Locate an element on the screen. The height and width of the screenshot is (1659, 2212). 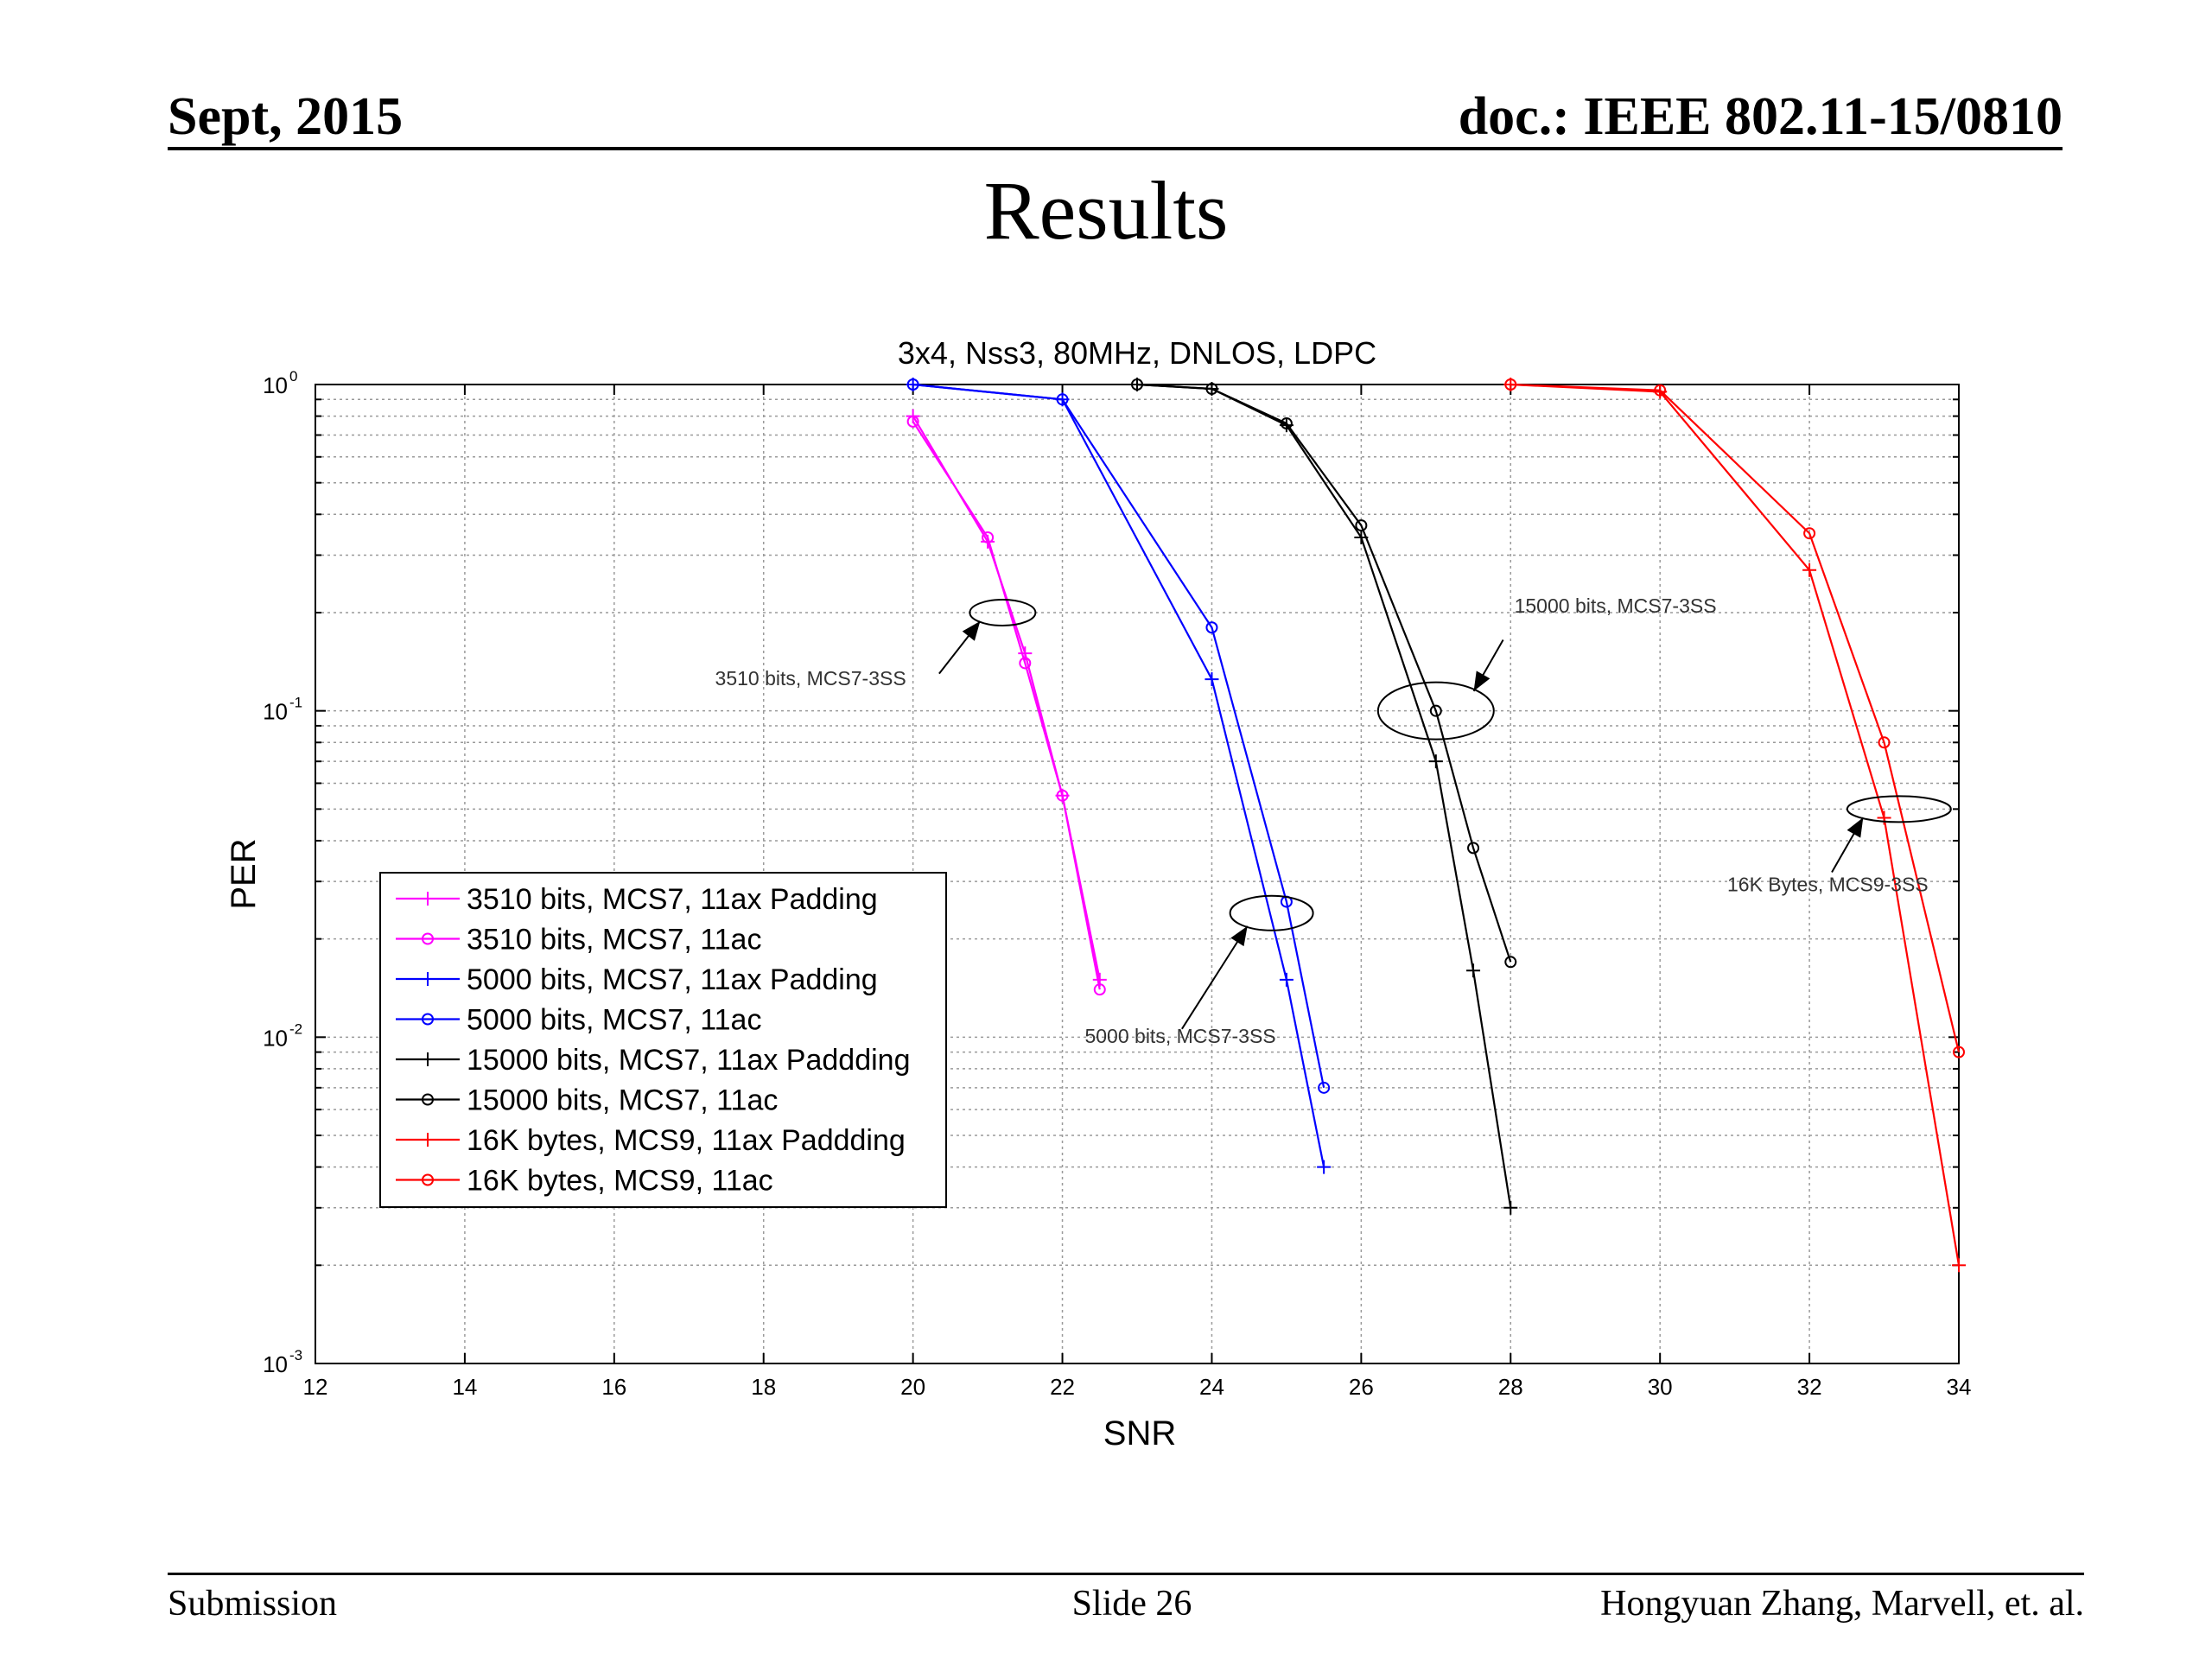
legend-entry-5: 15000 bits, MCS7, 11ax Paddding is located at coordinates (653, 1060).